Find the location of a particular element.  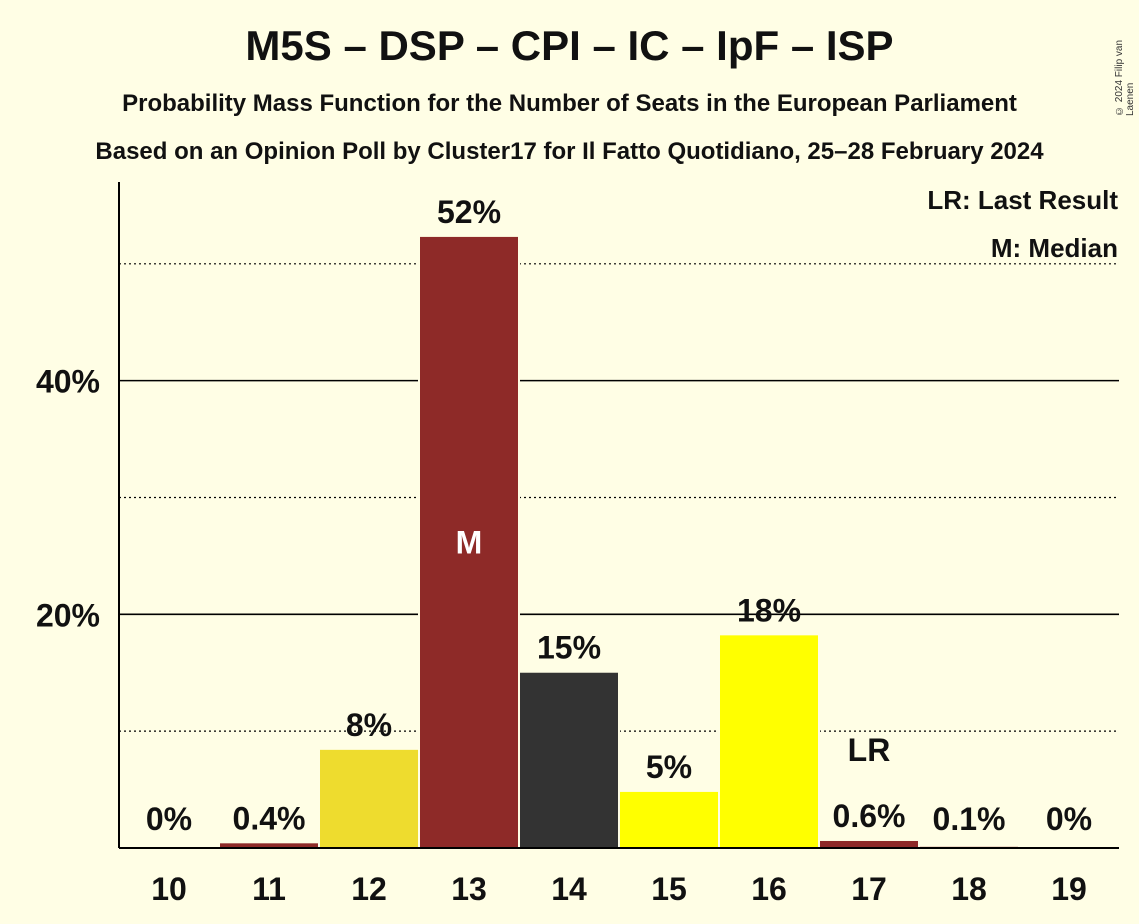

x-tick-13: 13 is located at coordinates (469, 889).